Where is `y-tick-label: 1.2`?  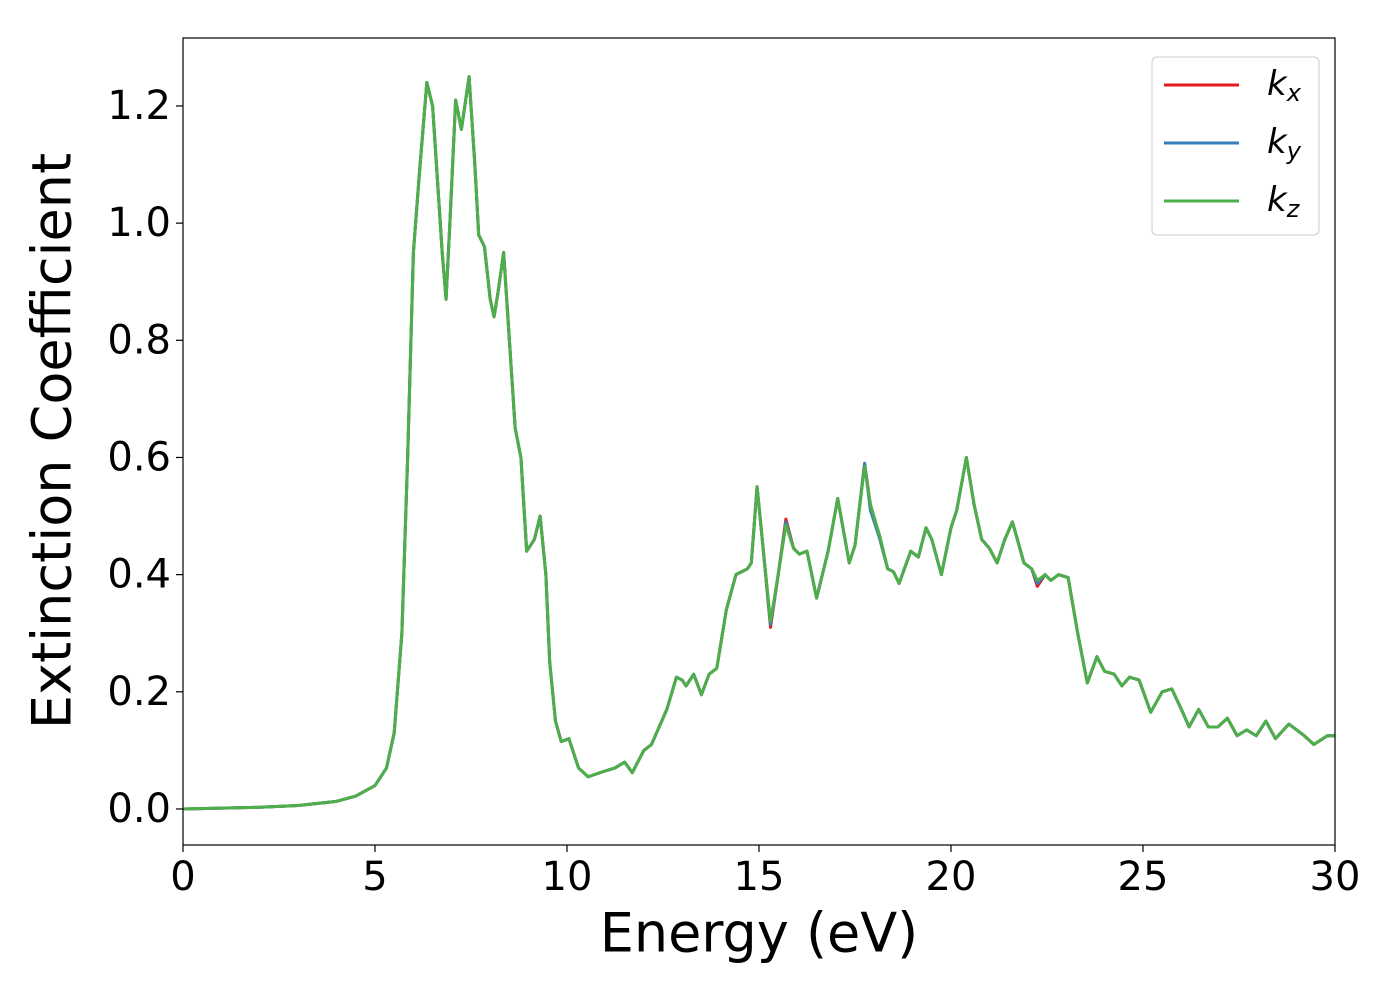
y-tick-label: 1.2 is located at coordinates (139, 106).